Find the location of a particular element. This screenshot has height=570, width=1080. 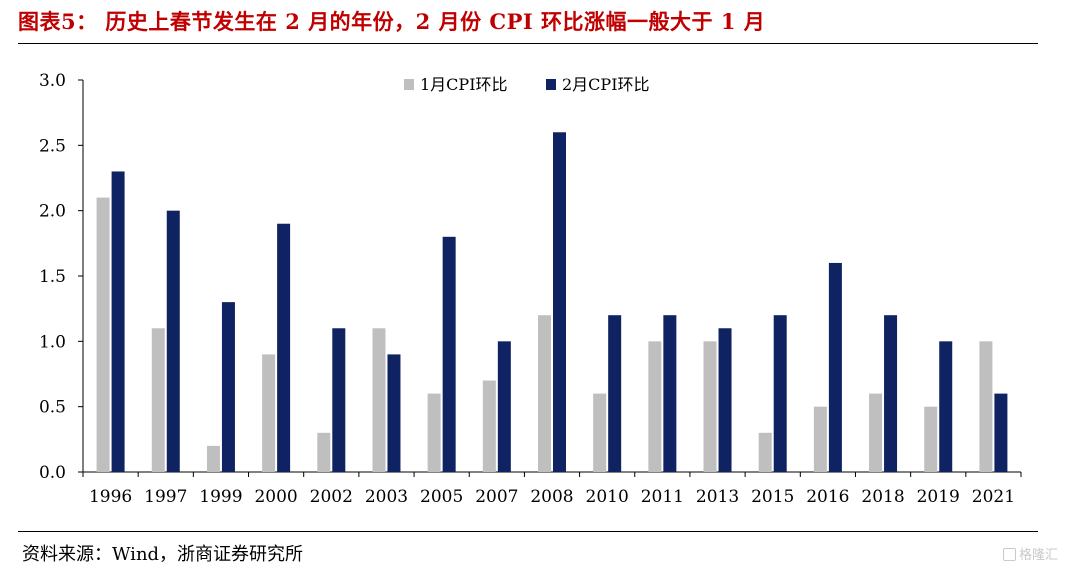

legend: 1月CPI环比 2月CPI环比 is located at coordinates (527, 84).